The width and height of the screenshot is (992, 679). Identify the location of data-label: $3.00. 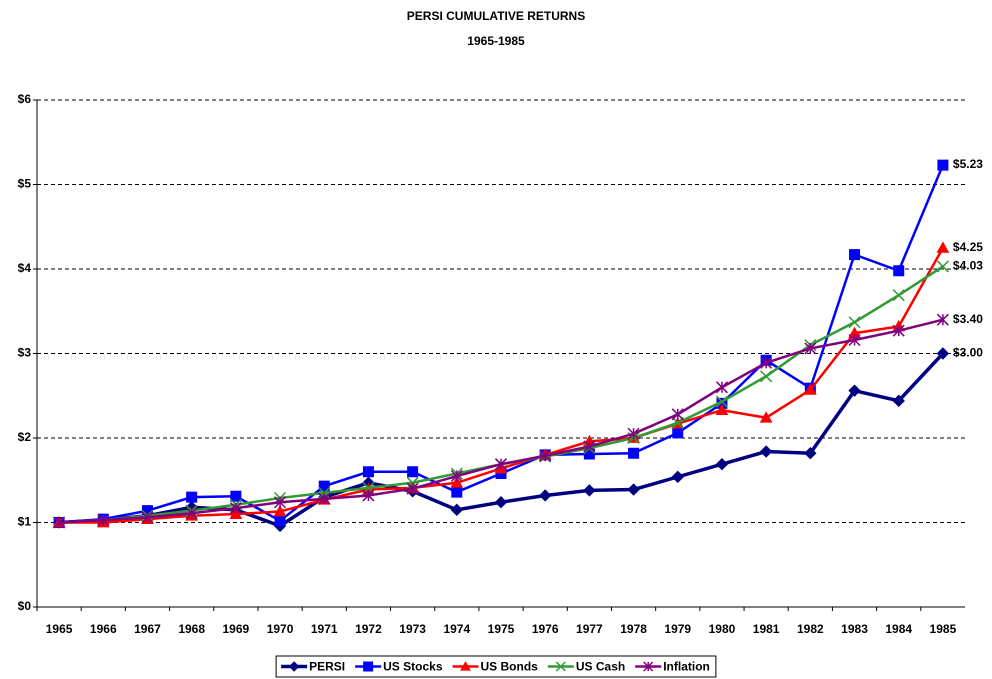
(968, 353).